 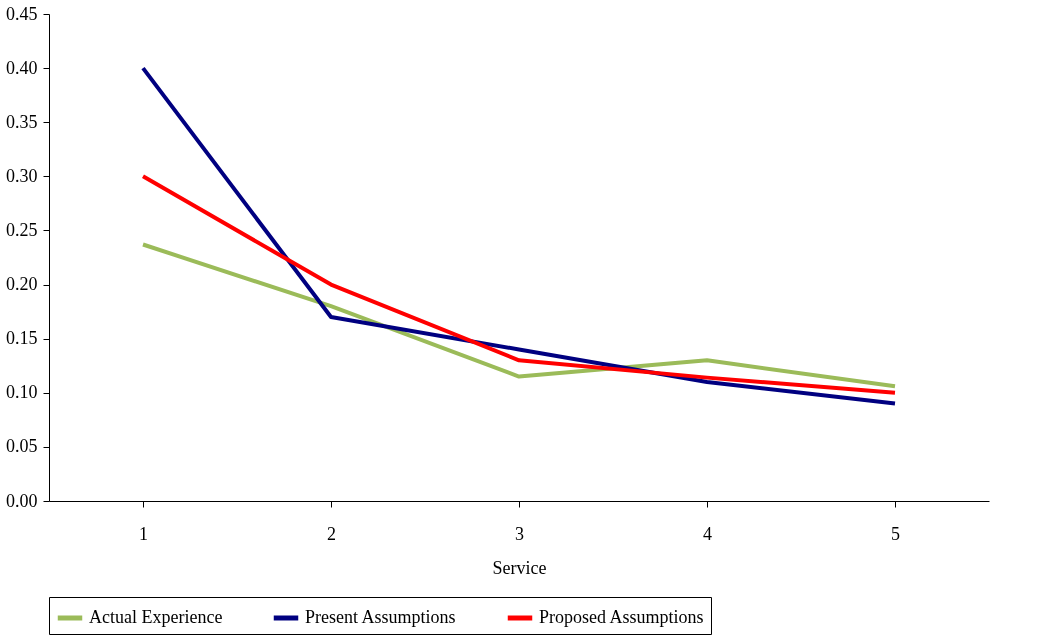 I want to click on x-axis-title: Service, so click(x=519, y=567).